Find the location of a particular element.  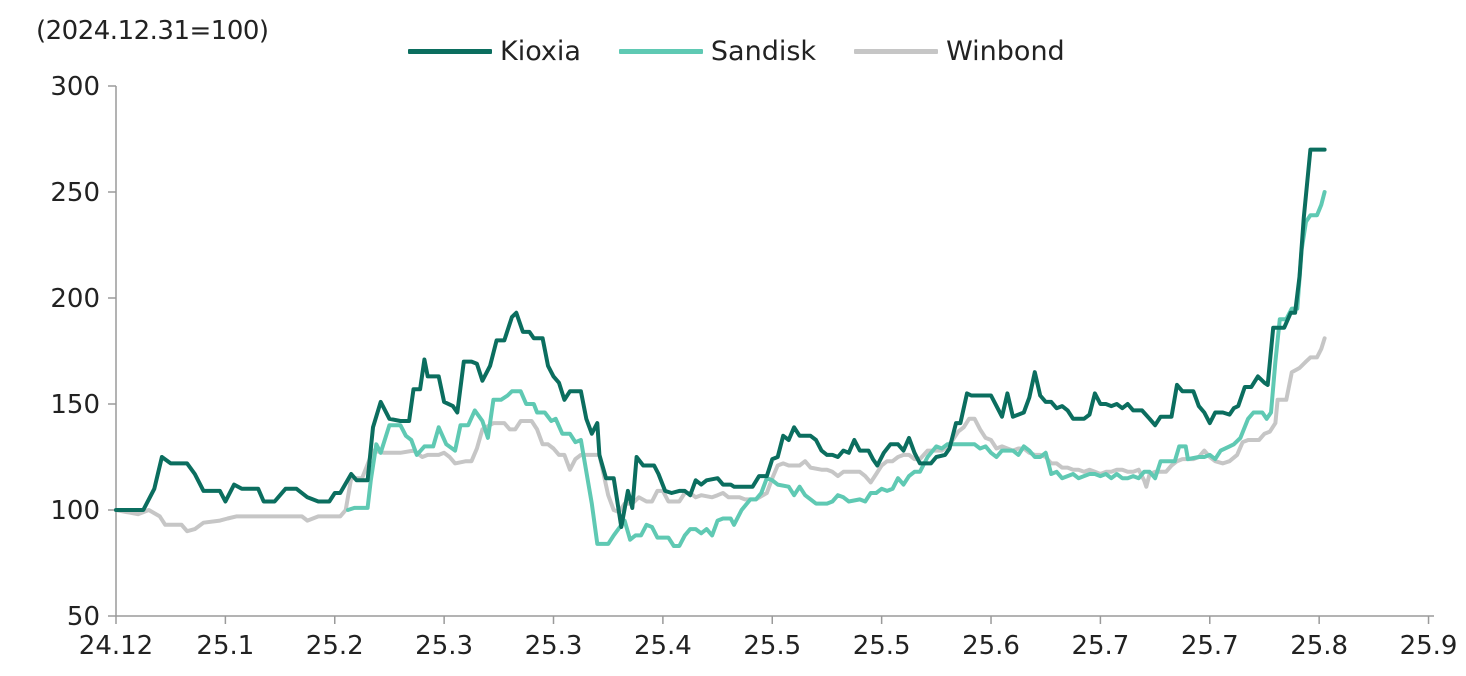

x-tick-label-6: 25.5 is located at coordinates (772, 646).